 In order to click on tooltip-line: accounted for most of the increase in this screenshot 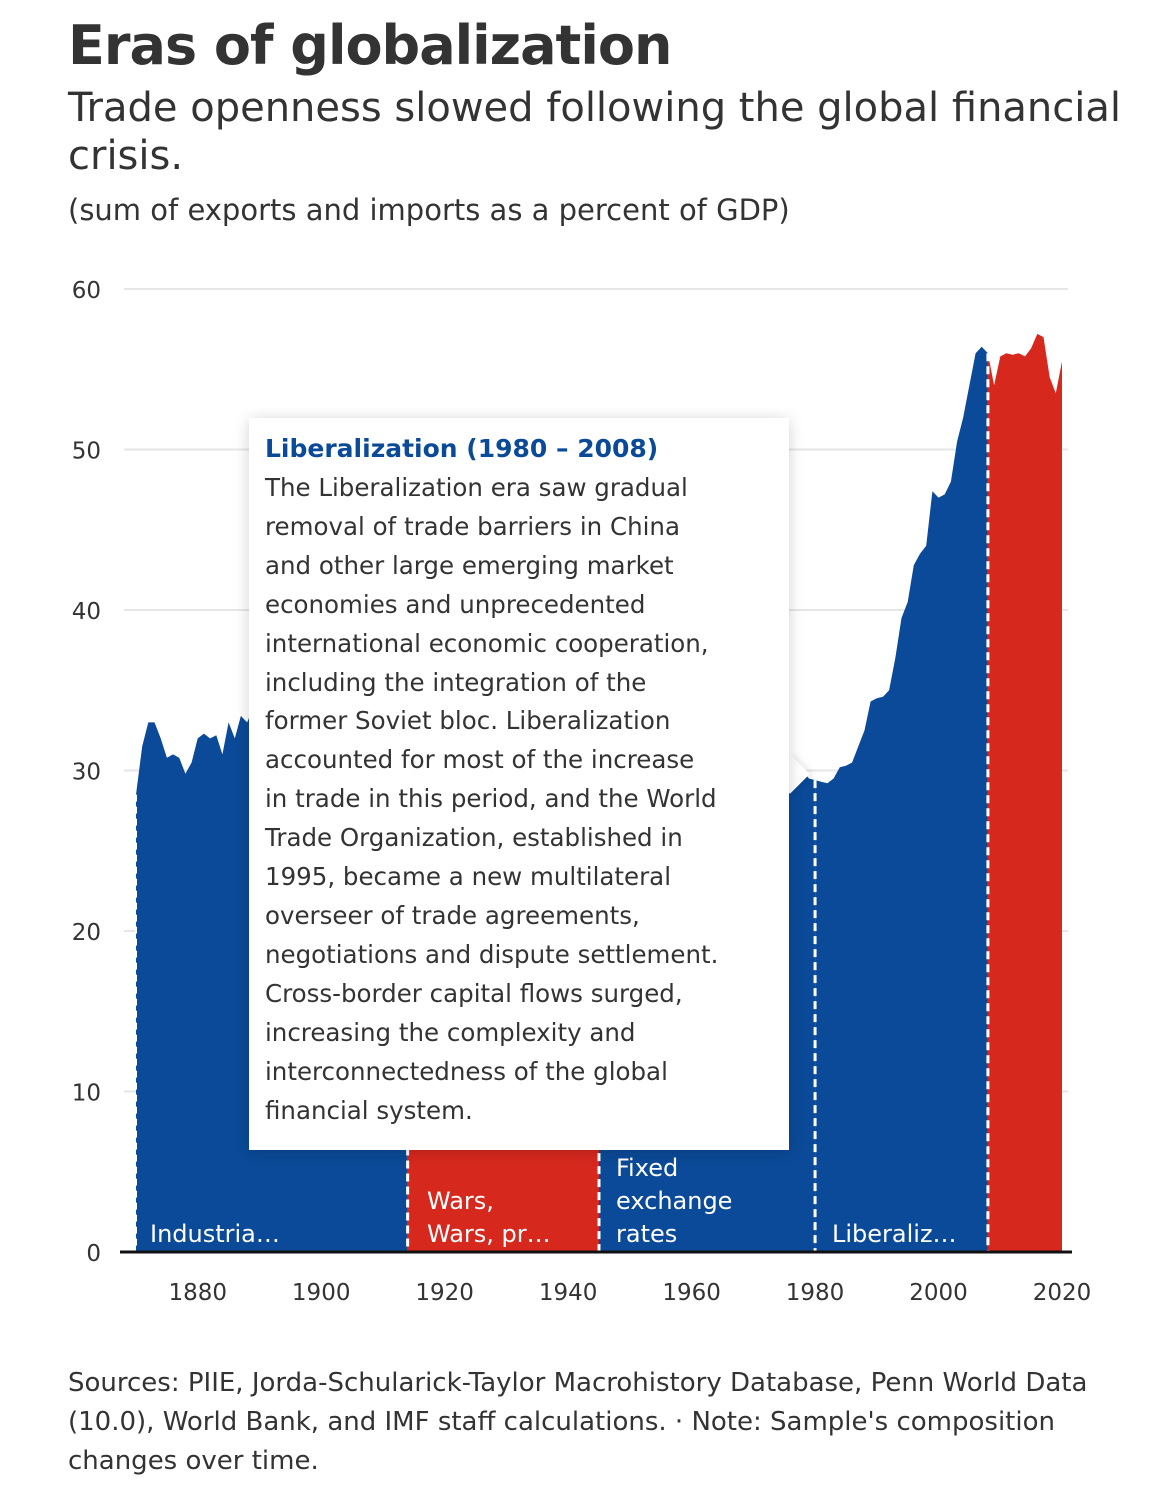, I will do `click(480, 760)`.